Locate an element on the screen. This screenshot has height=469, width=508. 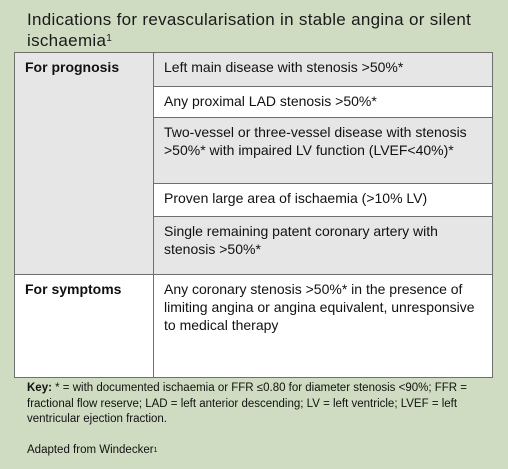
source-note: Adapted from Windecker1 is located at coordinates (92, 450).